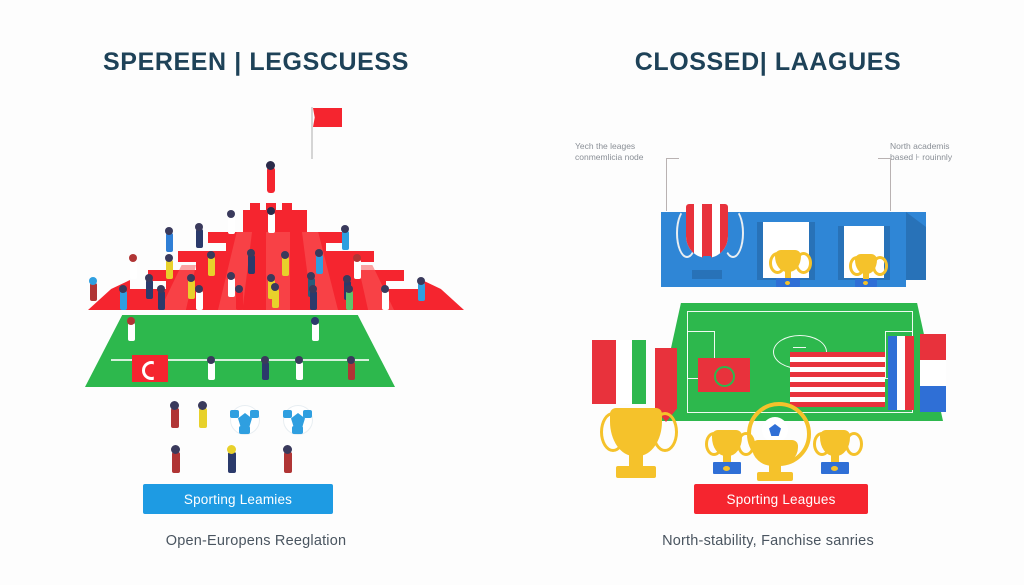  I want to click on striped-shield-trophy-icon, so click(707, 231).